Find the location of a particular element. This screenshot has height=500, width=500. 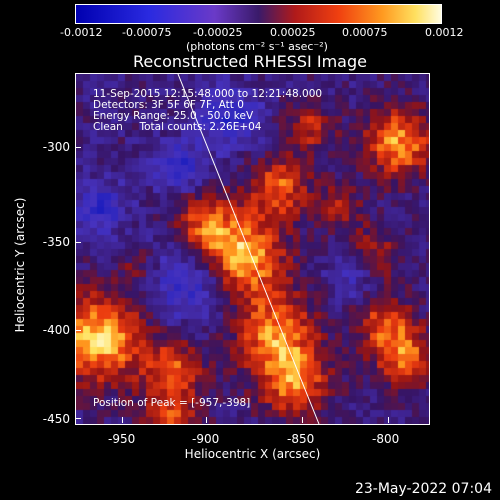

annotation-time: 11-Sep-2015 12:15:48.000 to 12:21:48.000 is located at coordinates (208, 94).